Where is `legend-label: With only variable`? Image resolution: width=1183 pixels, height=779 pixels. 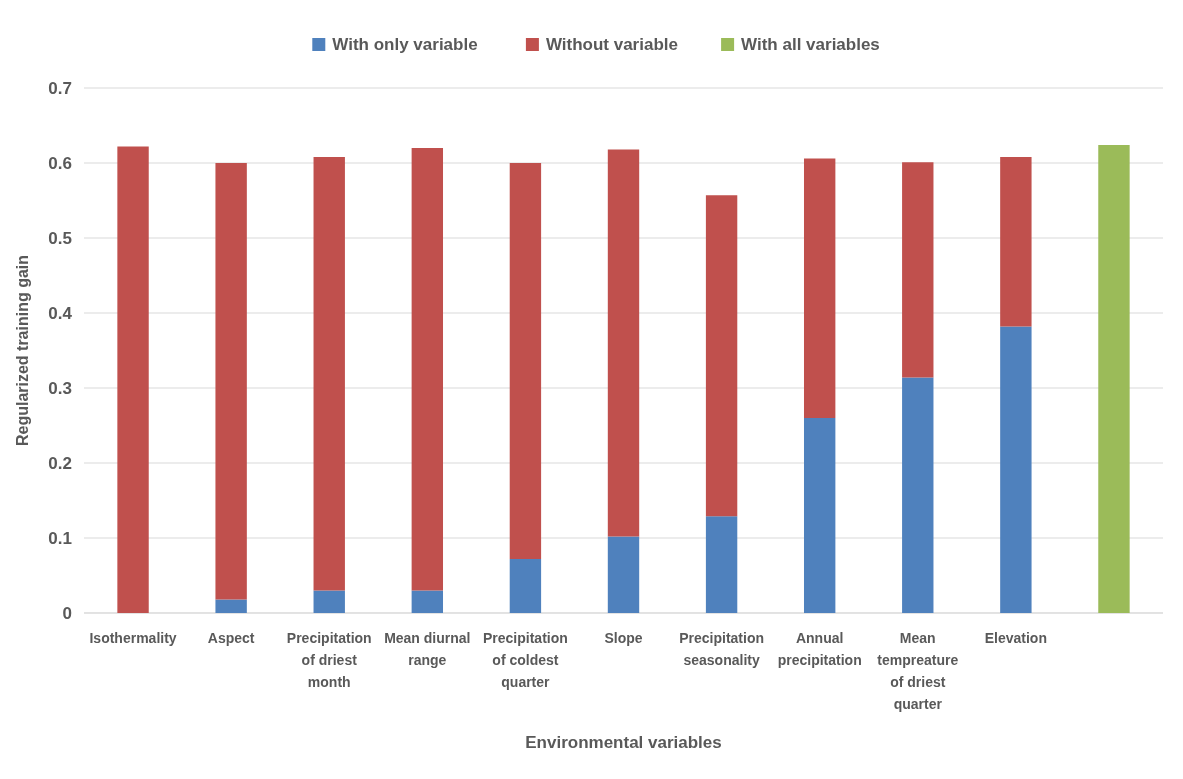 legend-label: With only variable is located at coordinates (405, 44).